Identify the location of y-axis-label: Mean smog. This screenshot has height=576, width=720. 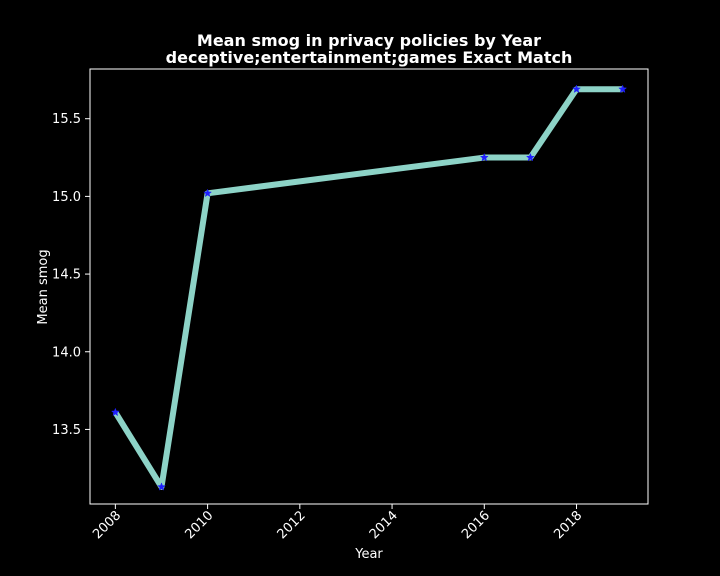
(43, 286).